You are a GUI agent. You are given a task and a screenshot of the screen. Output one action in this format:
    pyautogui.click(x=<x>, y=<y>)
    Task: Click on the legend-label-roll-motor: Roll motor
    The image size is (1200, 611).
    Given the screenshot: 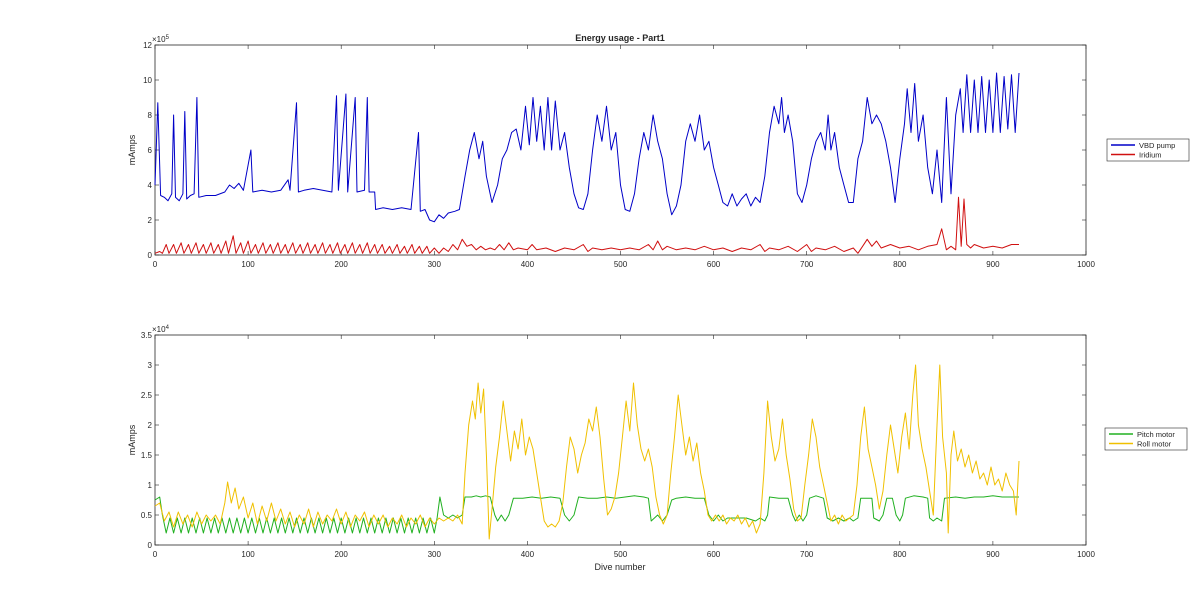 What is the action you would take?
    pyautogui.click(x=1154, y=444)
    